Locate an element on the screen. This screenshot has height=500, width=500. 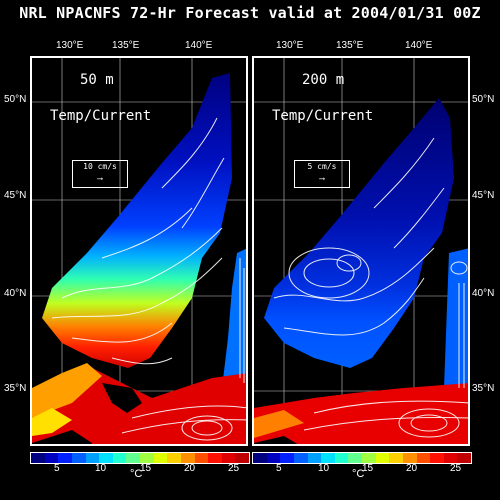
lat-label-50-left: 50°N is located at coordinates (15, 99).